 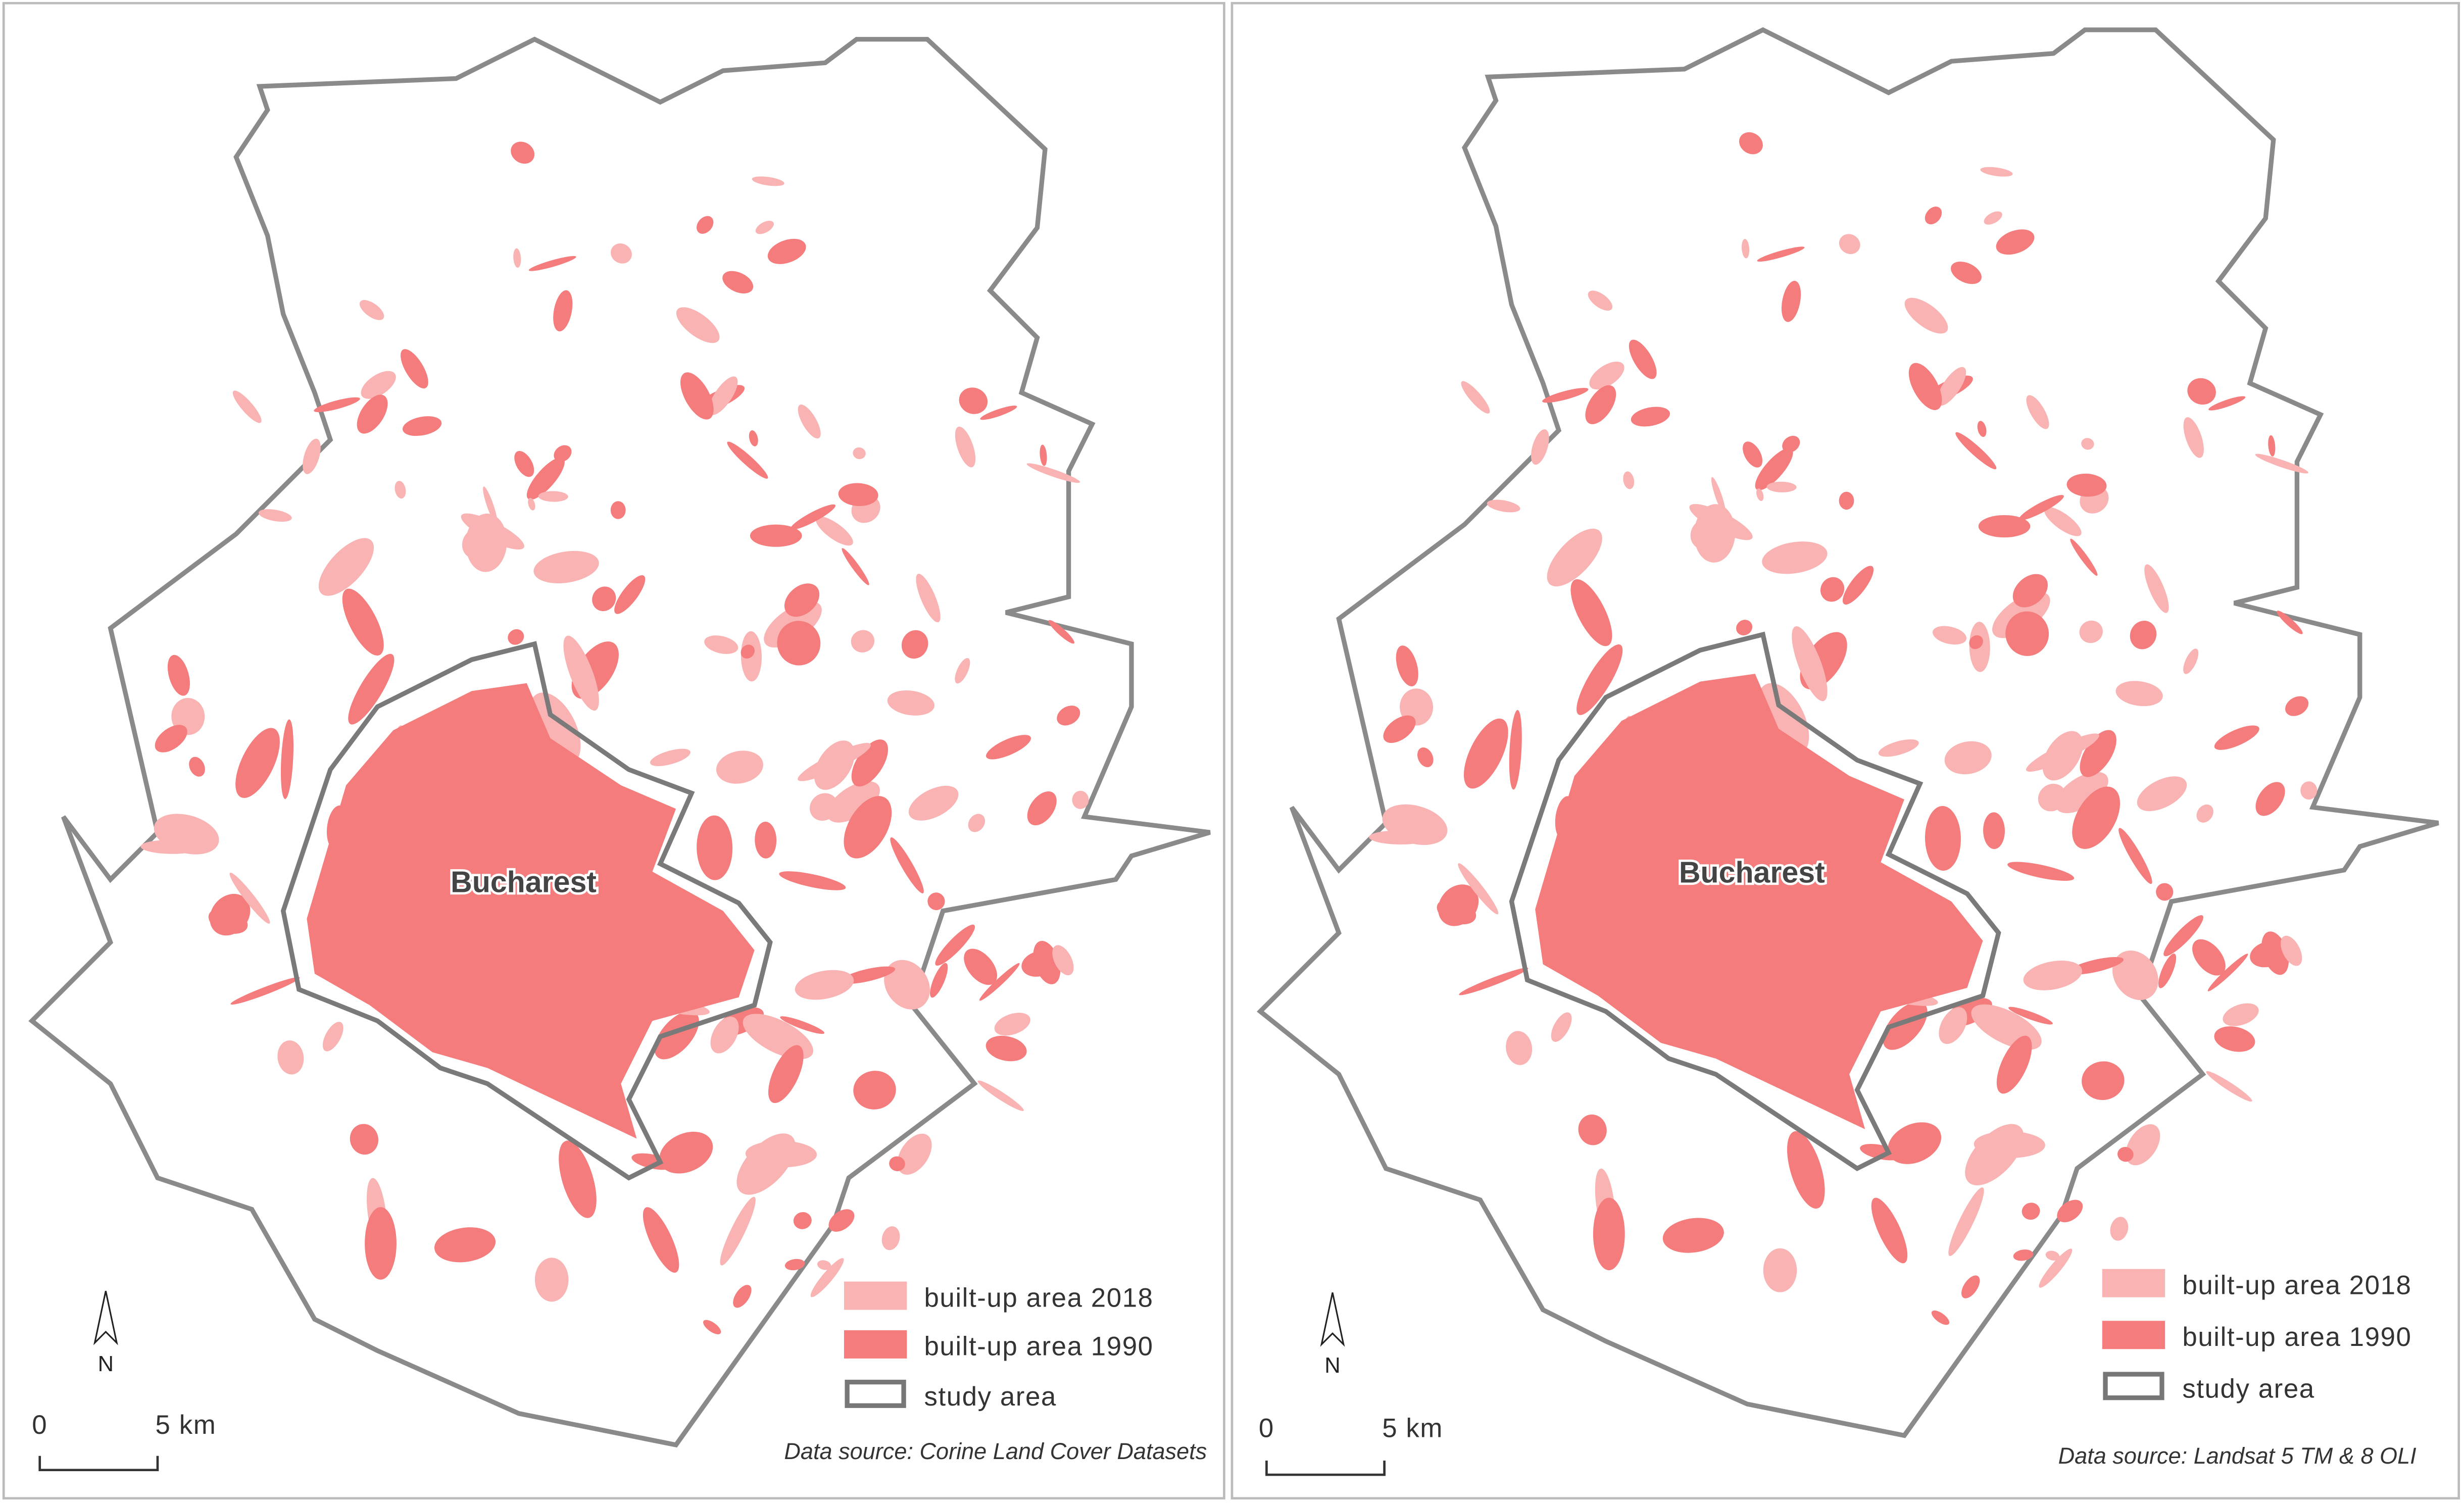 What do you see at coordinates (2237, 1456) in the screenshot?
I see `data-source: Data source: Landsat 5 TM & 8 OLI` at bounding box center [2237, 1456].